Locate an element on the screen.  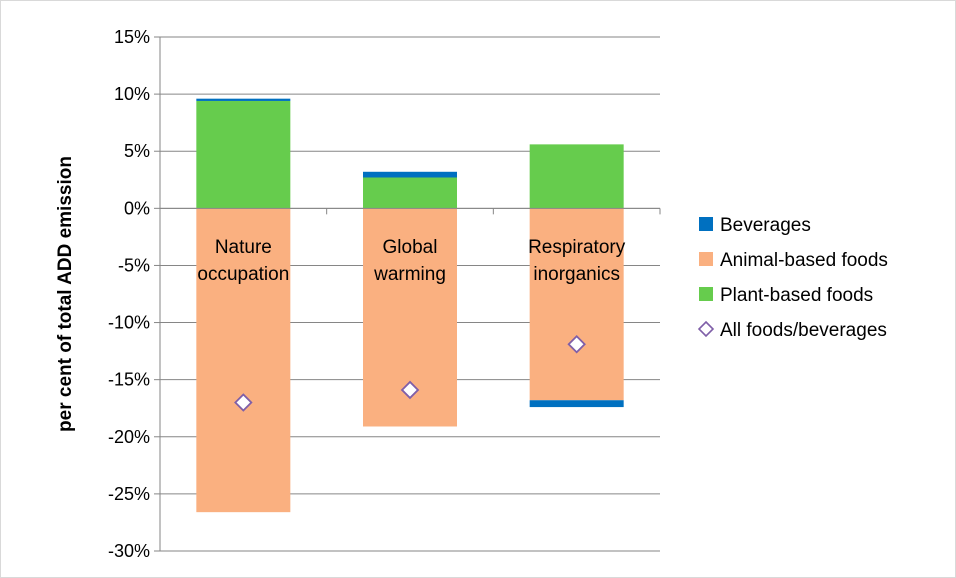
category-label: warming is located at coordinates (409, 274).